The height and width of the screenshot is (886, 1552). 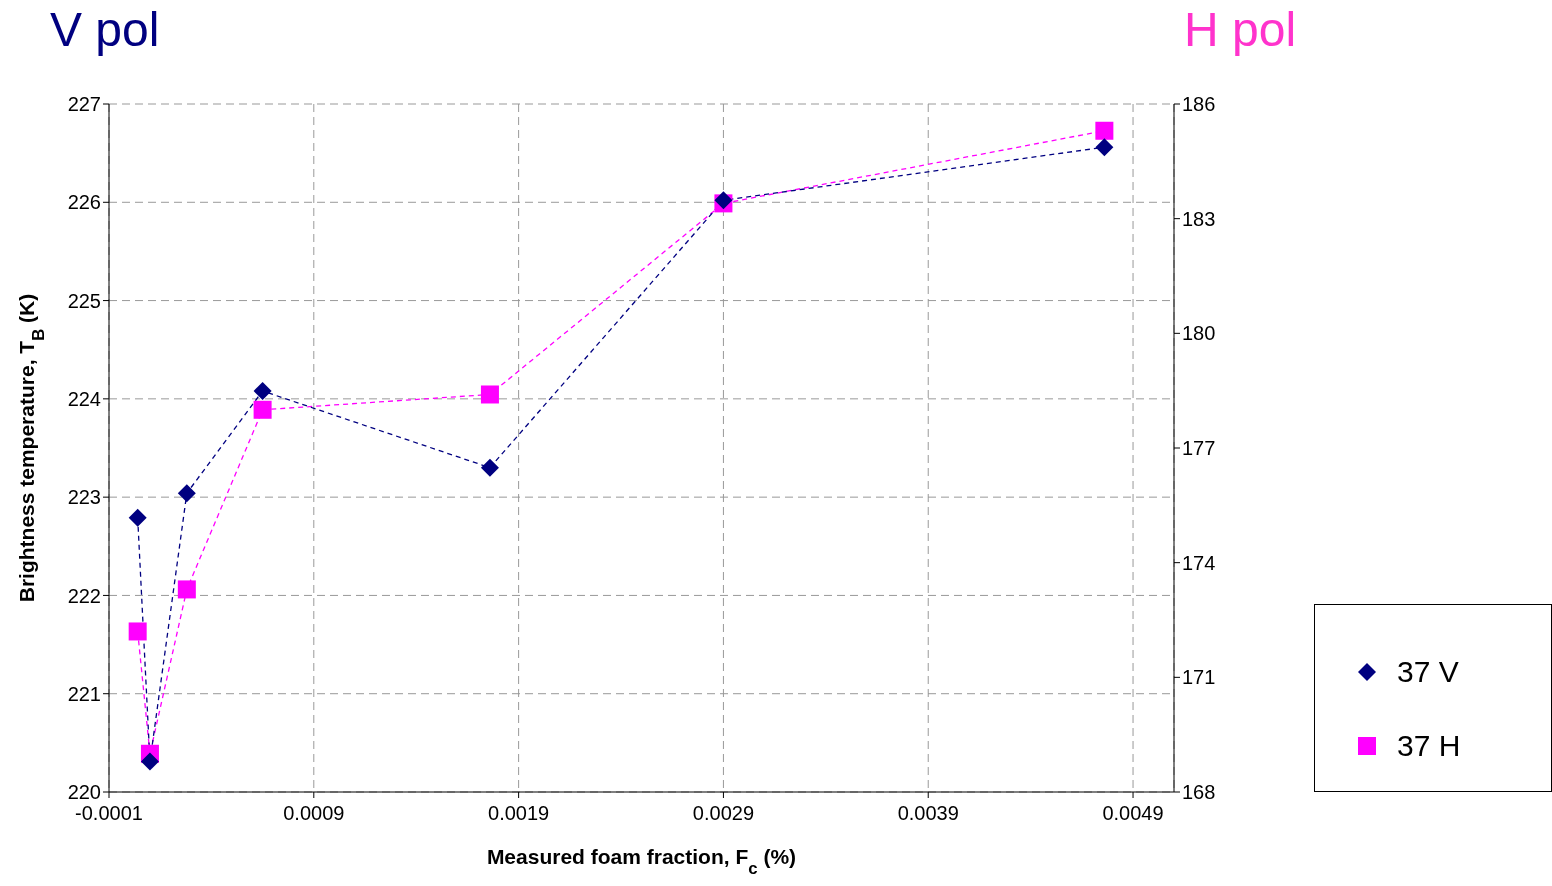 I want to click on y2-tick-label: 174, so click(x=1199, y=562).